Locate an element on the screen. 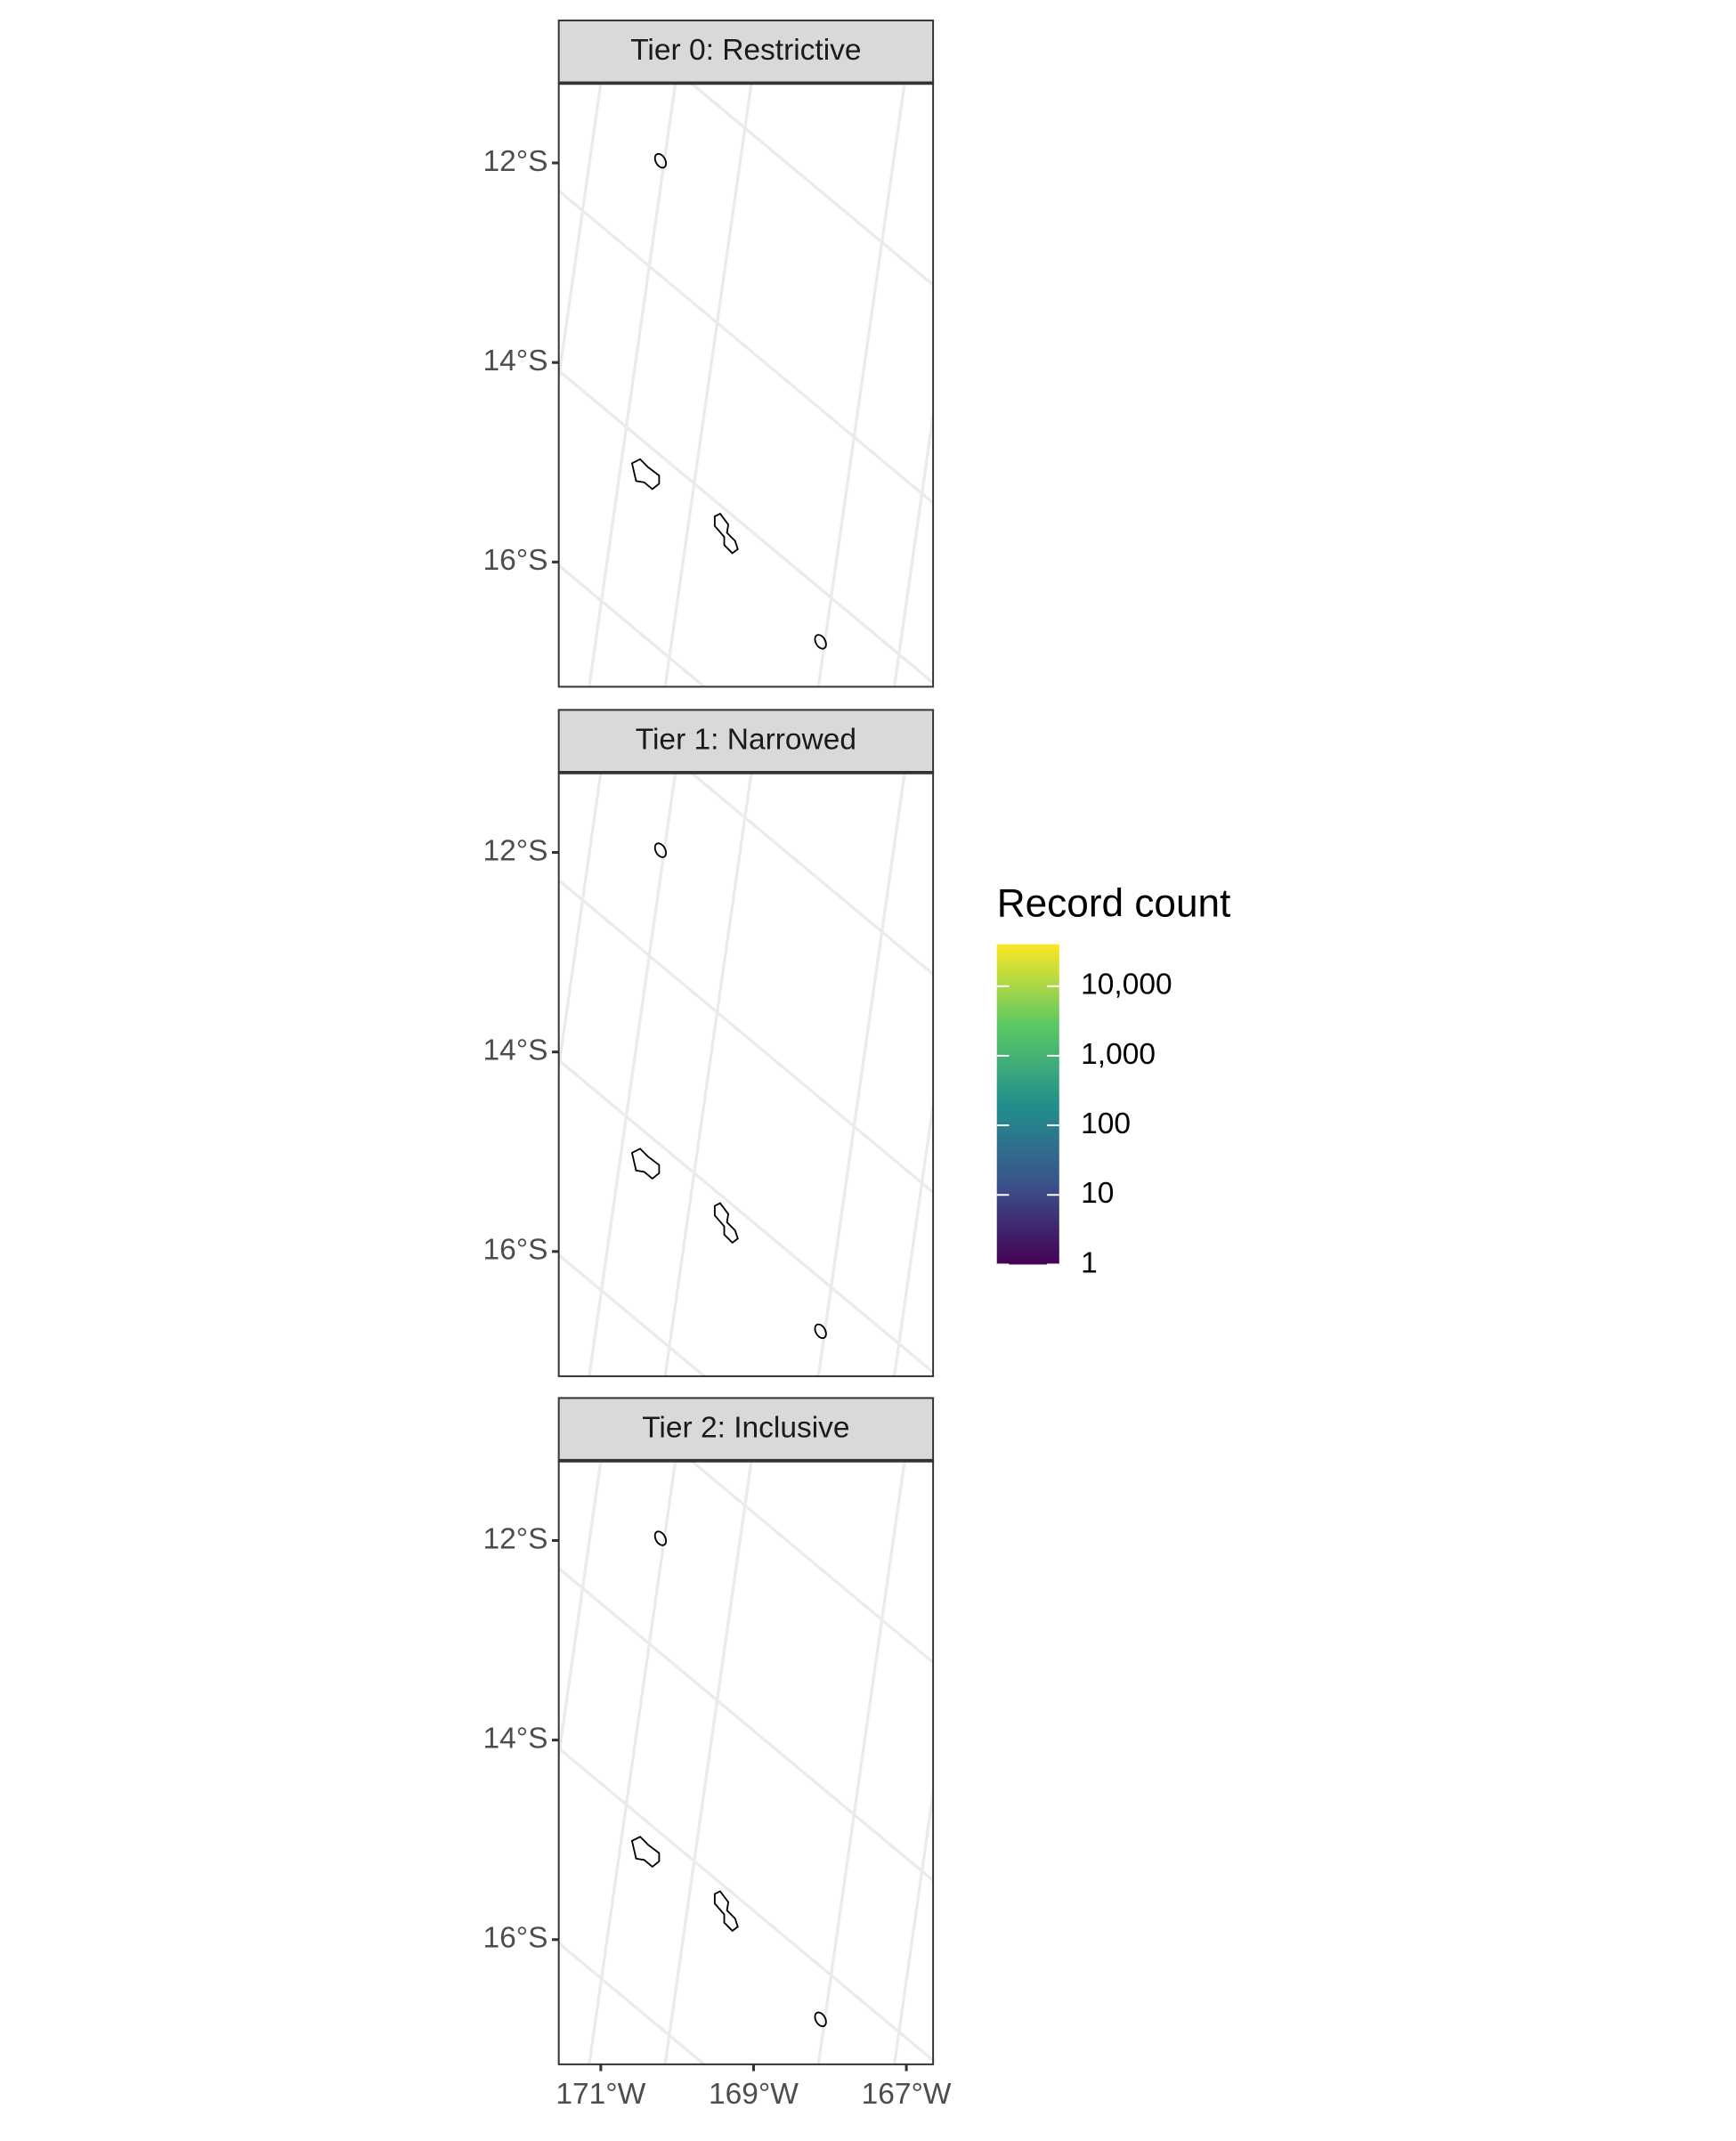  panel-title: Tier 0: Restrictive is located at coordinates (745, 50).